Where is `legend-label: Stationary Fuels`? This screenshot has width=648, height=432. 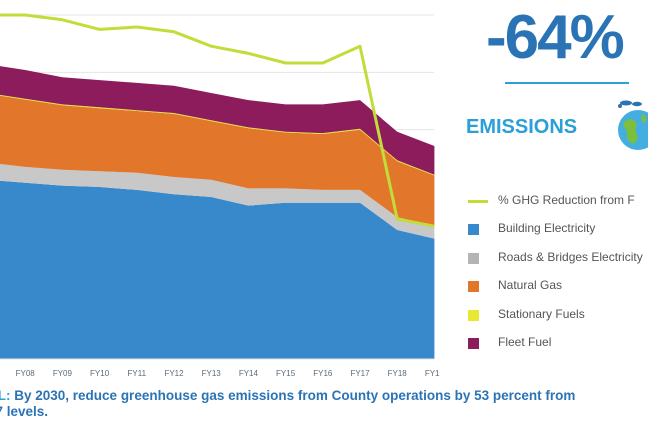
legend-label: Stationary Fuels is located at coordinates (541, 313).